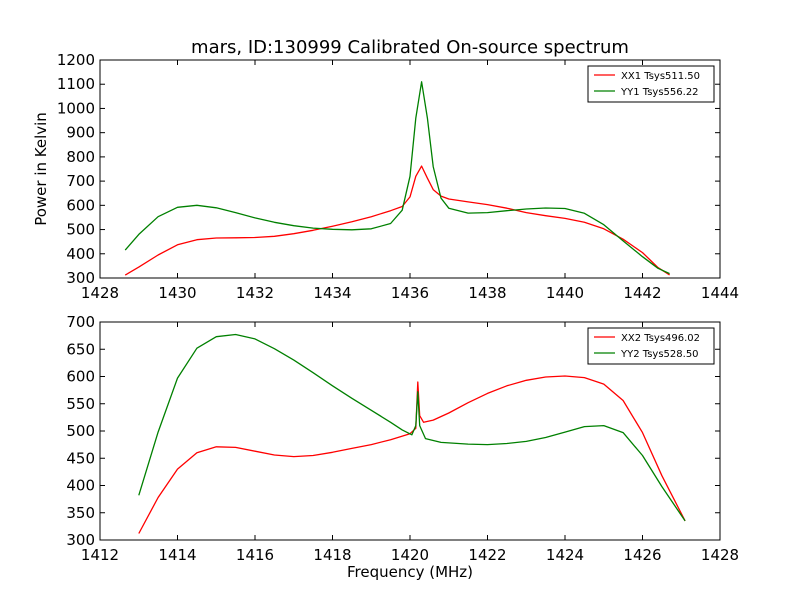  Describe the element at coordinates (642, 293) in the screenshot. I see `x-tick-label: 1442` at that location.